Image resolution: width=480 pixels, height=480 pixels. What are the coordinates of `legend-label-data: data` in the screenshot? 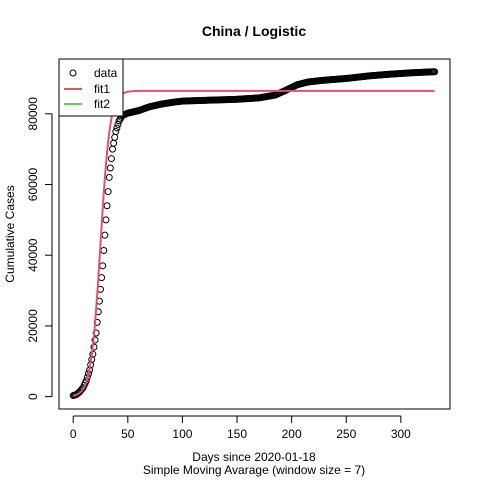 It's located at (106, 73).